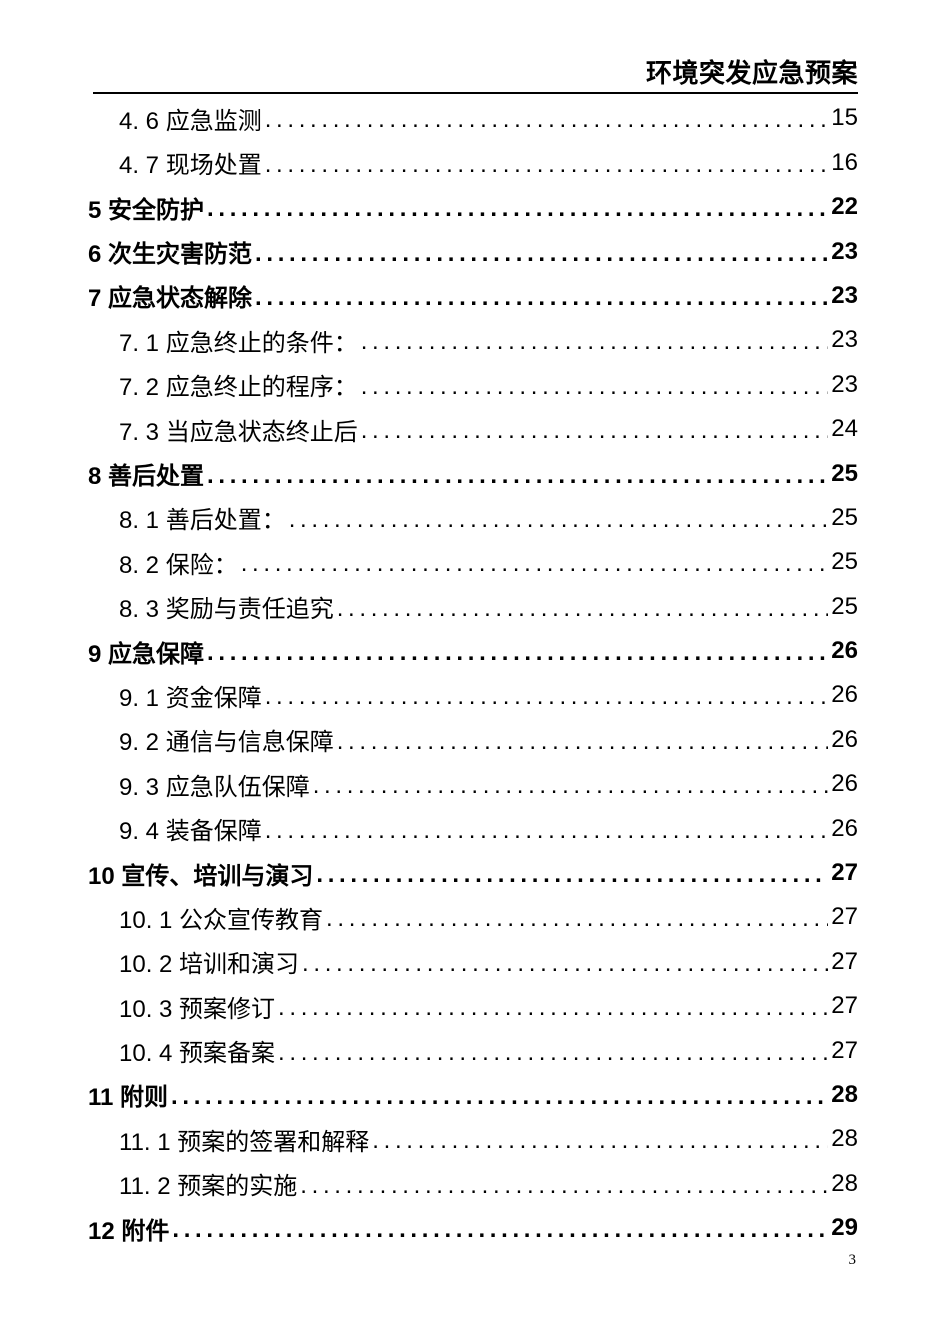 The image size is (950, 1344). Describe the element at coordinates (197, 1009) in the screenshot. I see `toc-entry-label: 10. 3 预案修订` at that location.